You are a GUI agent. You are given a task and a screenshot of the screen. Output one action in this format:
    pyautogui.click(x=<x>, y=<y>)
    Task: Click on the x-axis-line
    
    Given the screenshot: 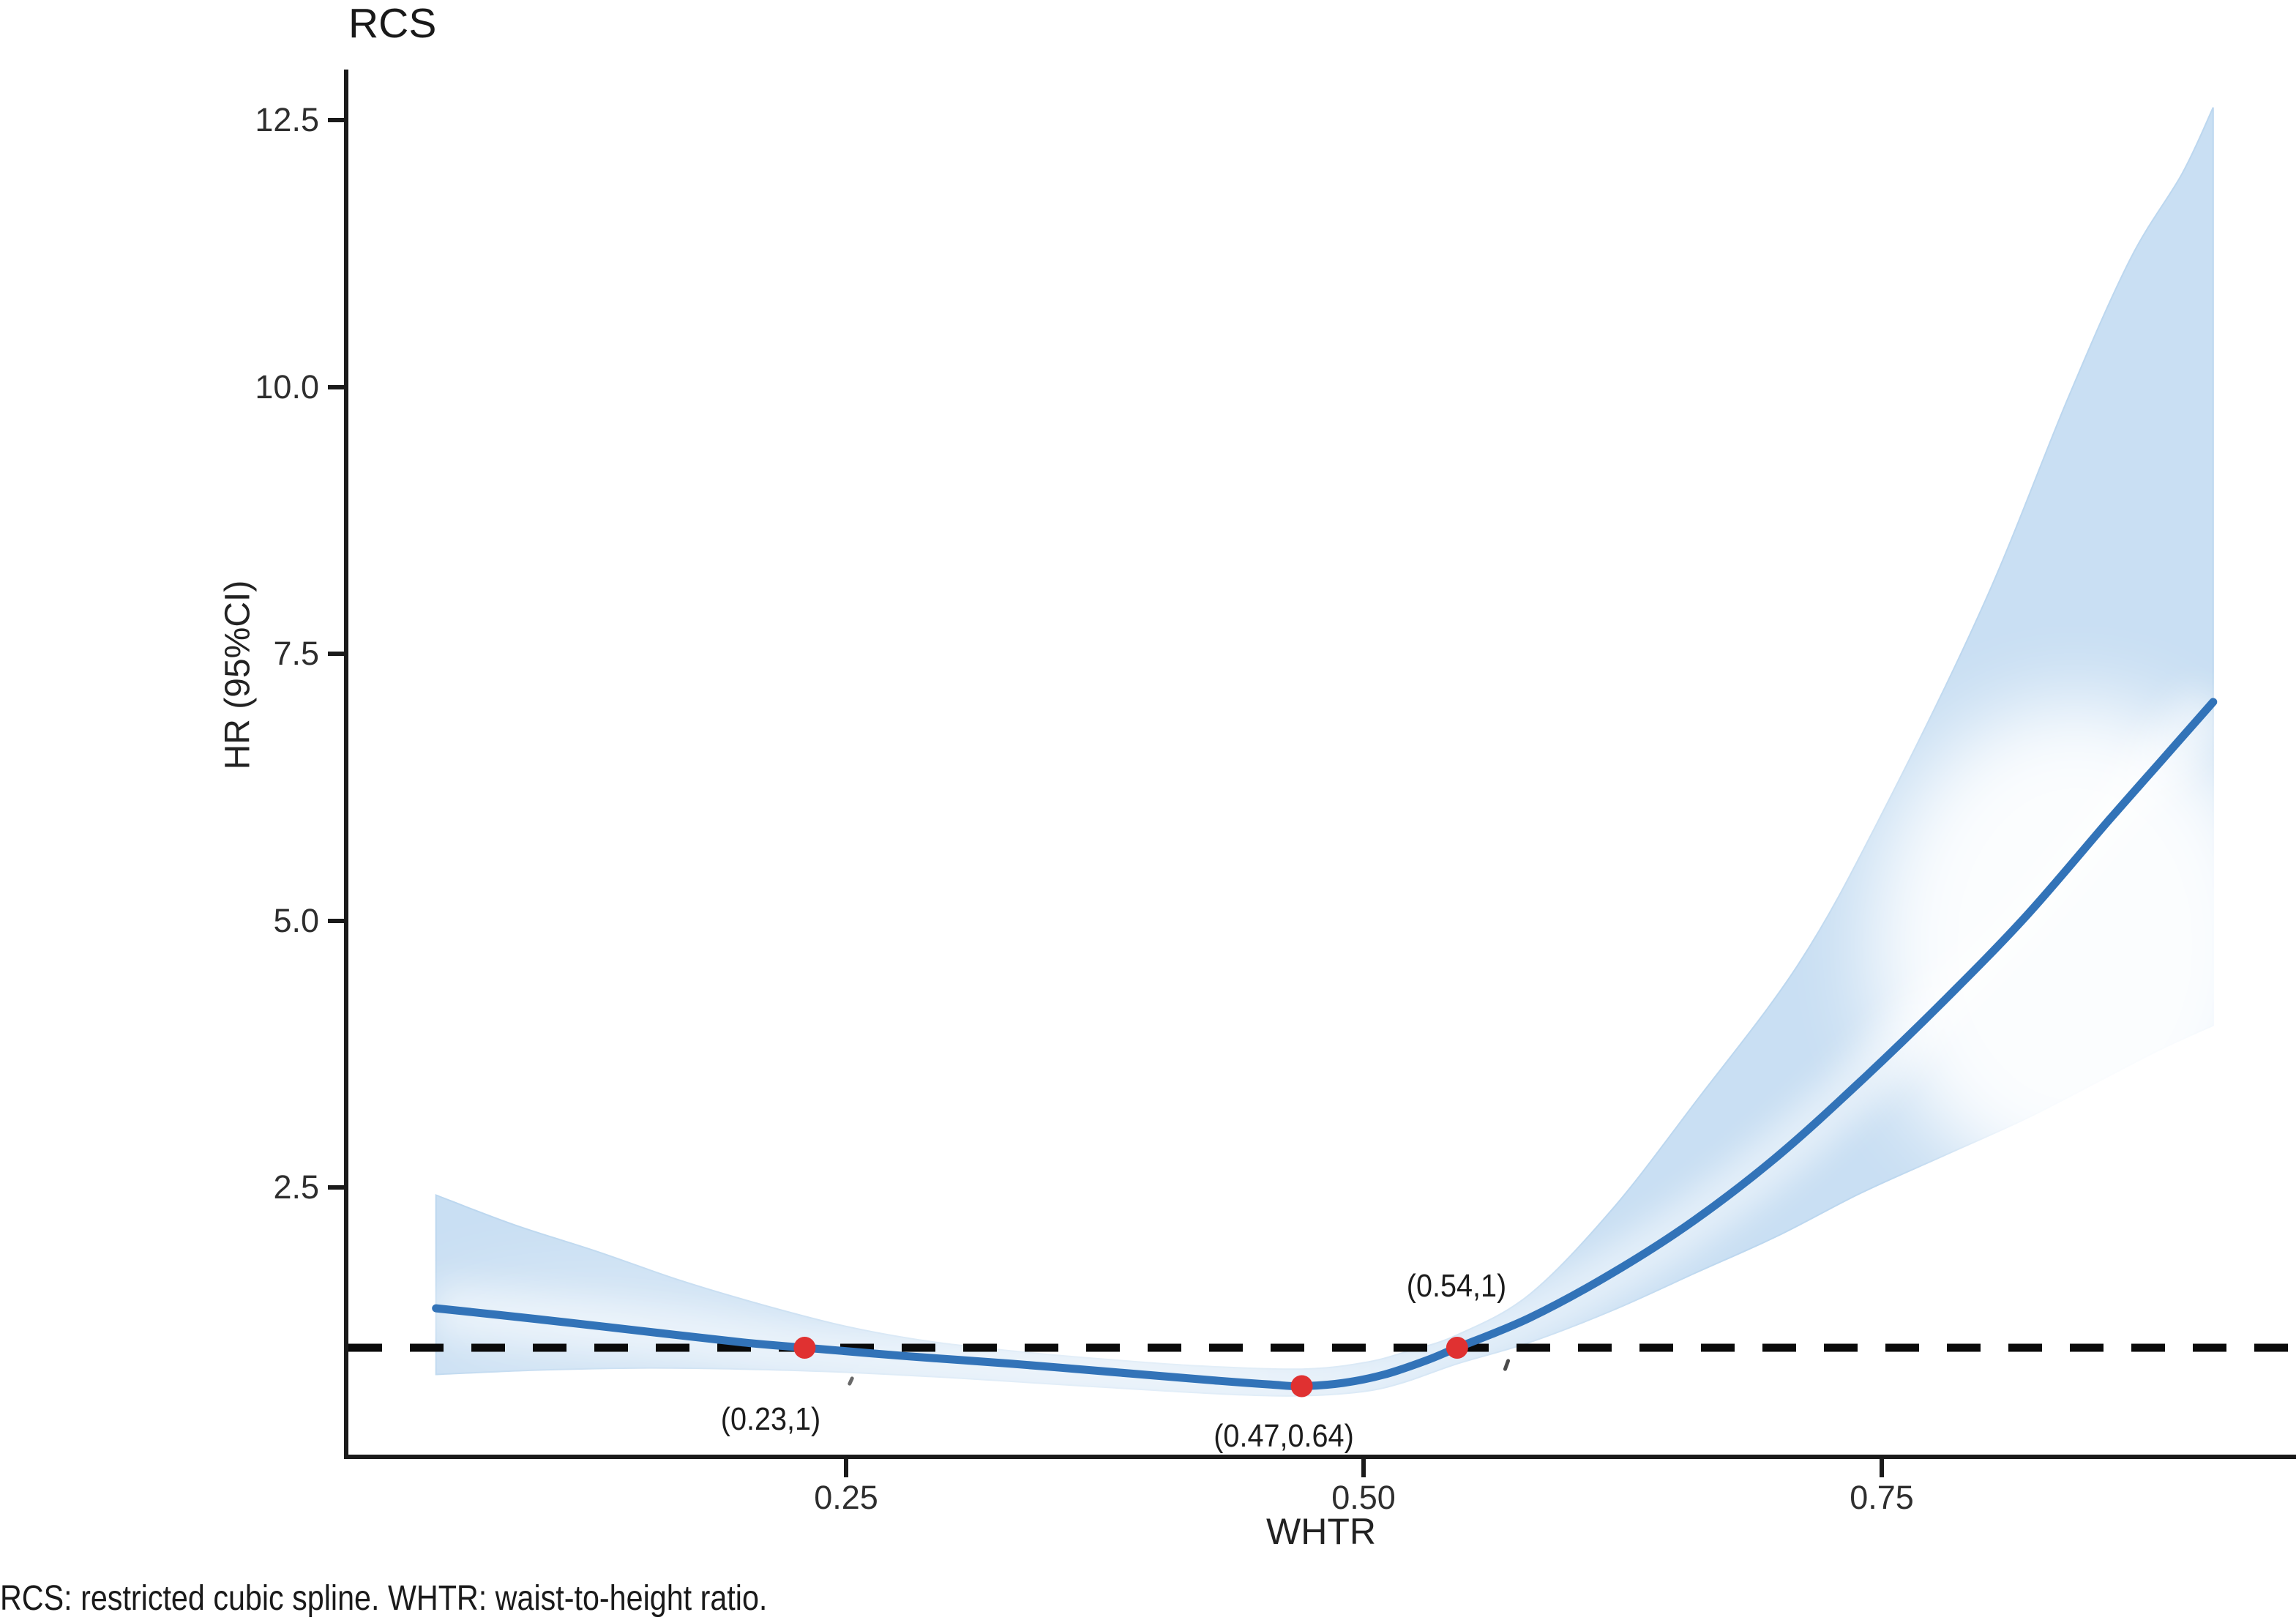 What is the action you would take?
    pyautogui.click(x=1320, y=1457)
    